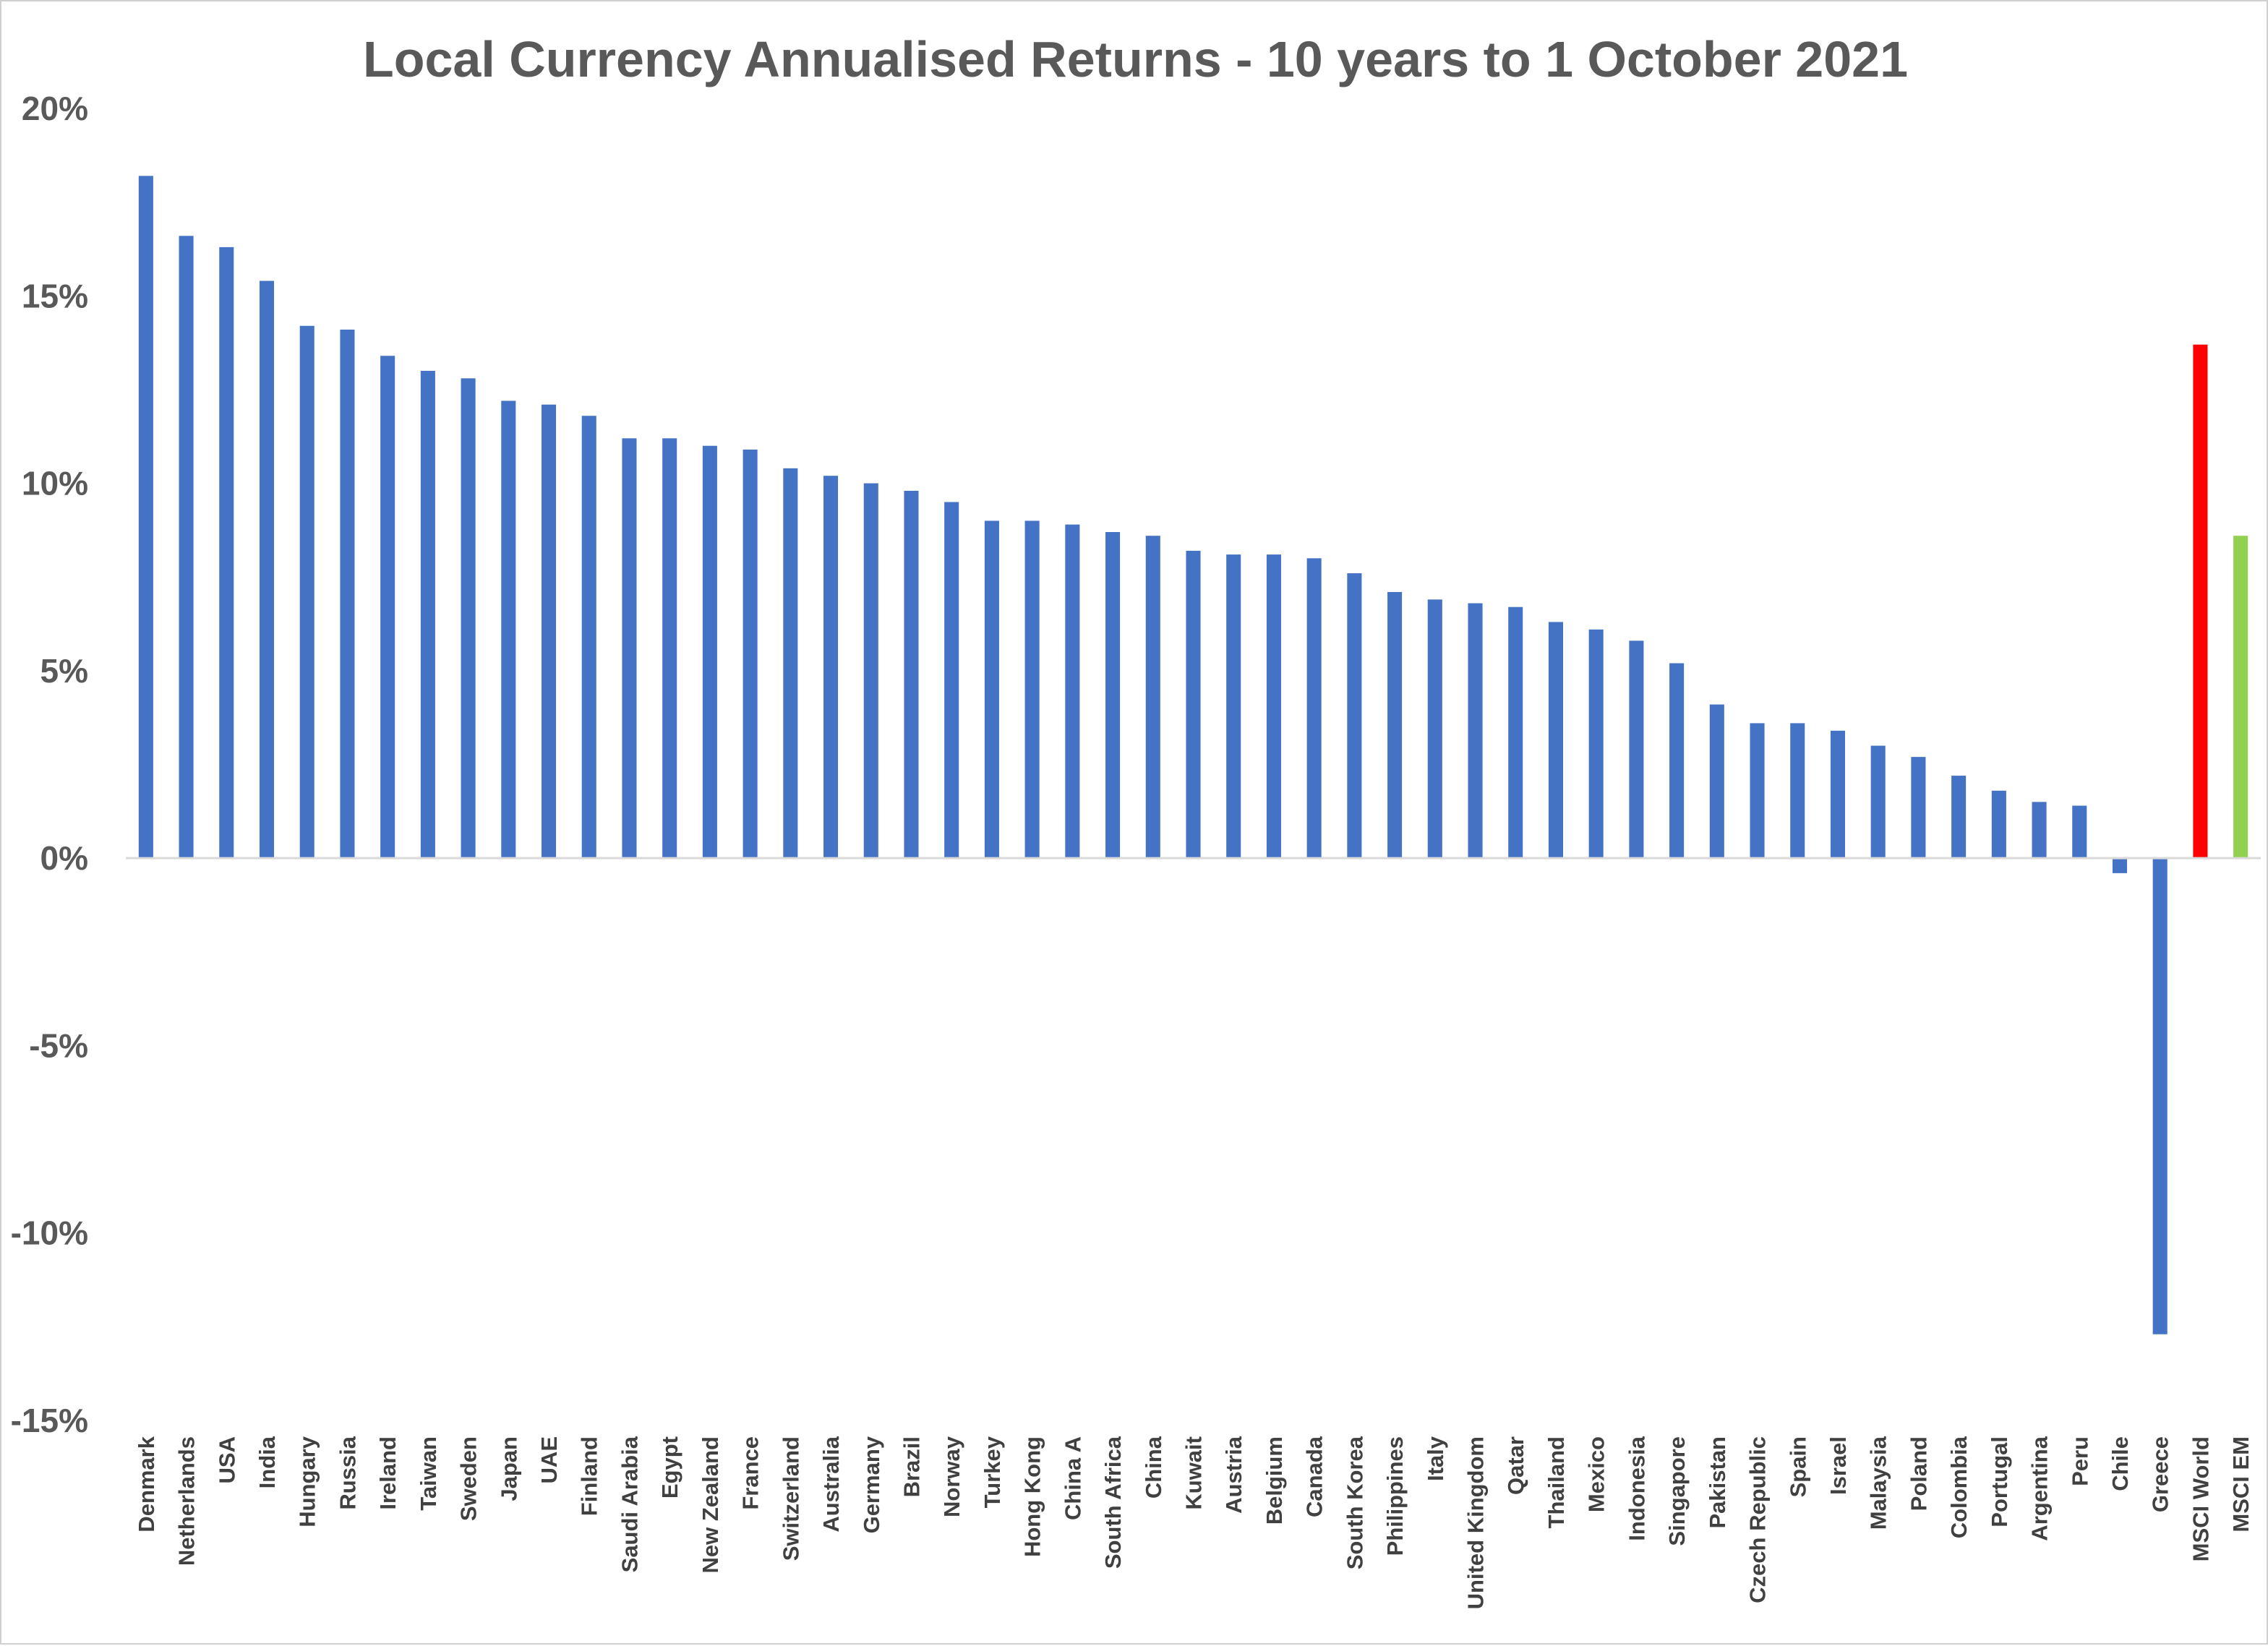 This screenshot has width=2268, height=1646. What do you see at coordinates (2079, 1461) in the screenshot?
I see `x-tick-label: Peru` at bounding box center [2079, 1461].